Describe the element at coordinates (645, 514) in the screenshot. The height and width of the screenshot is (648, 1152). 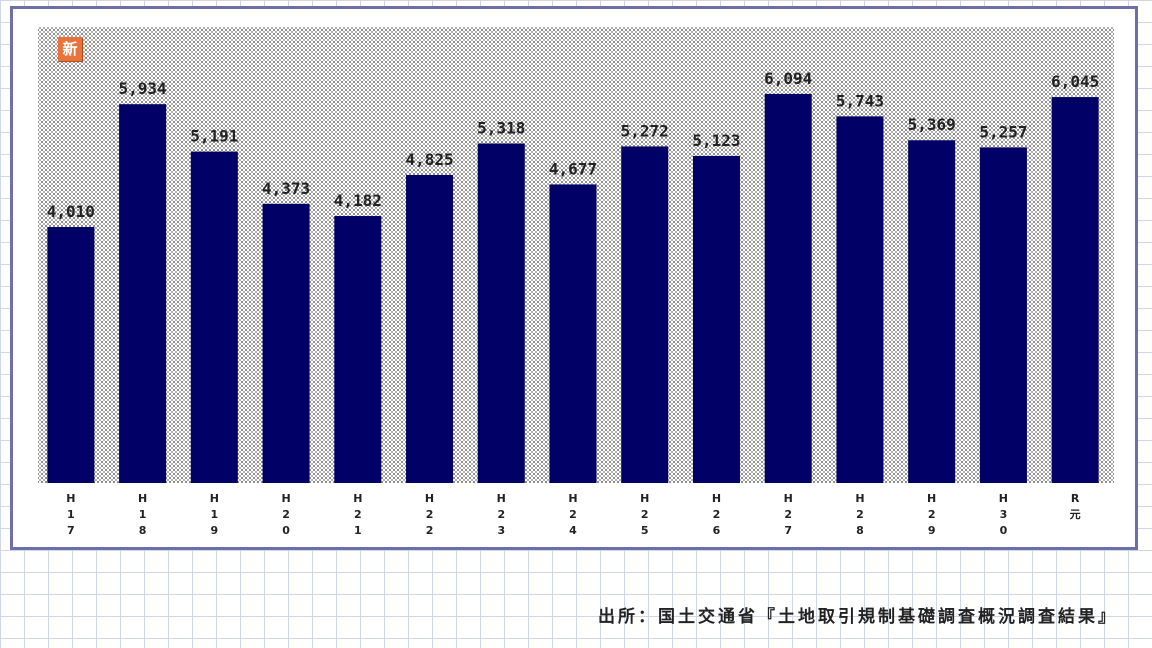
I see `category-label-8-1: 2` at that location.